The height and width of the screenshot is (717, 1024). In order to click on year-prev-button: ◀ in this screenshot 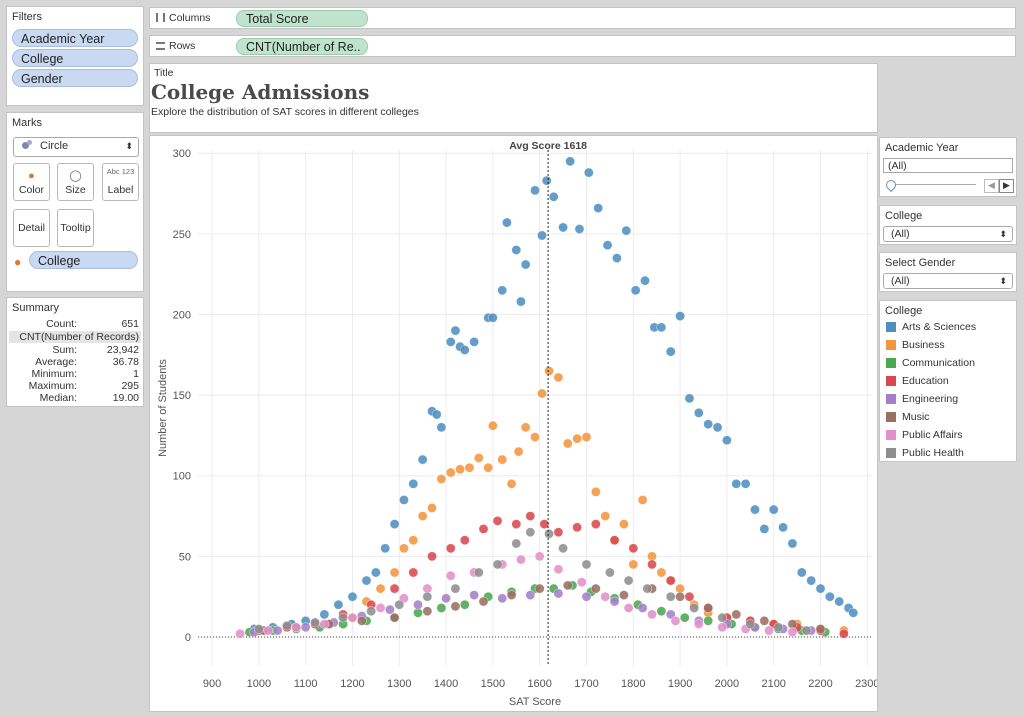, I will do `click(991, 186)`.